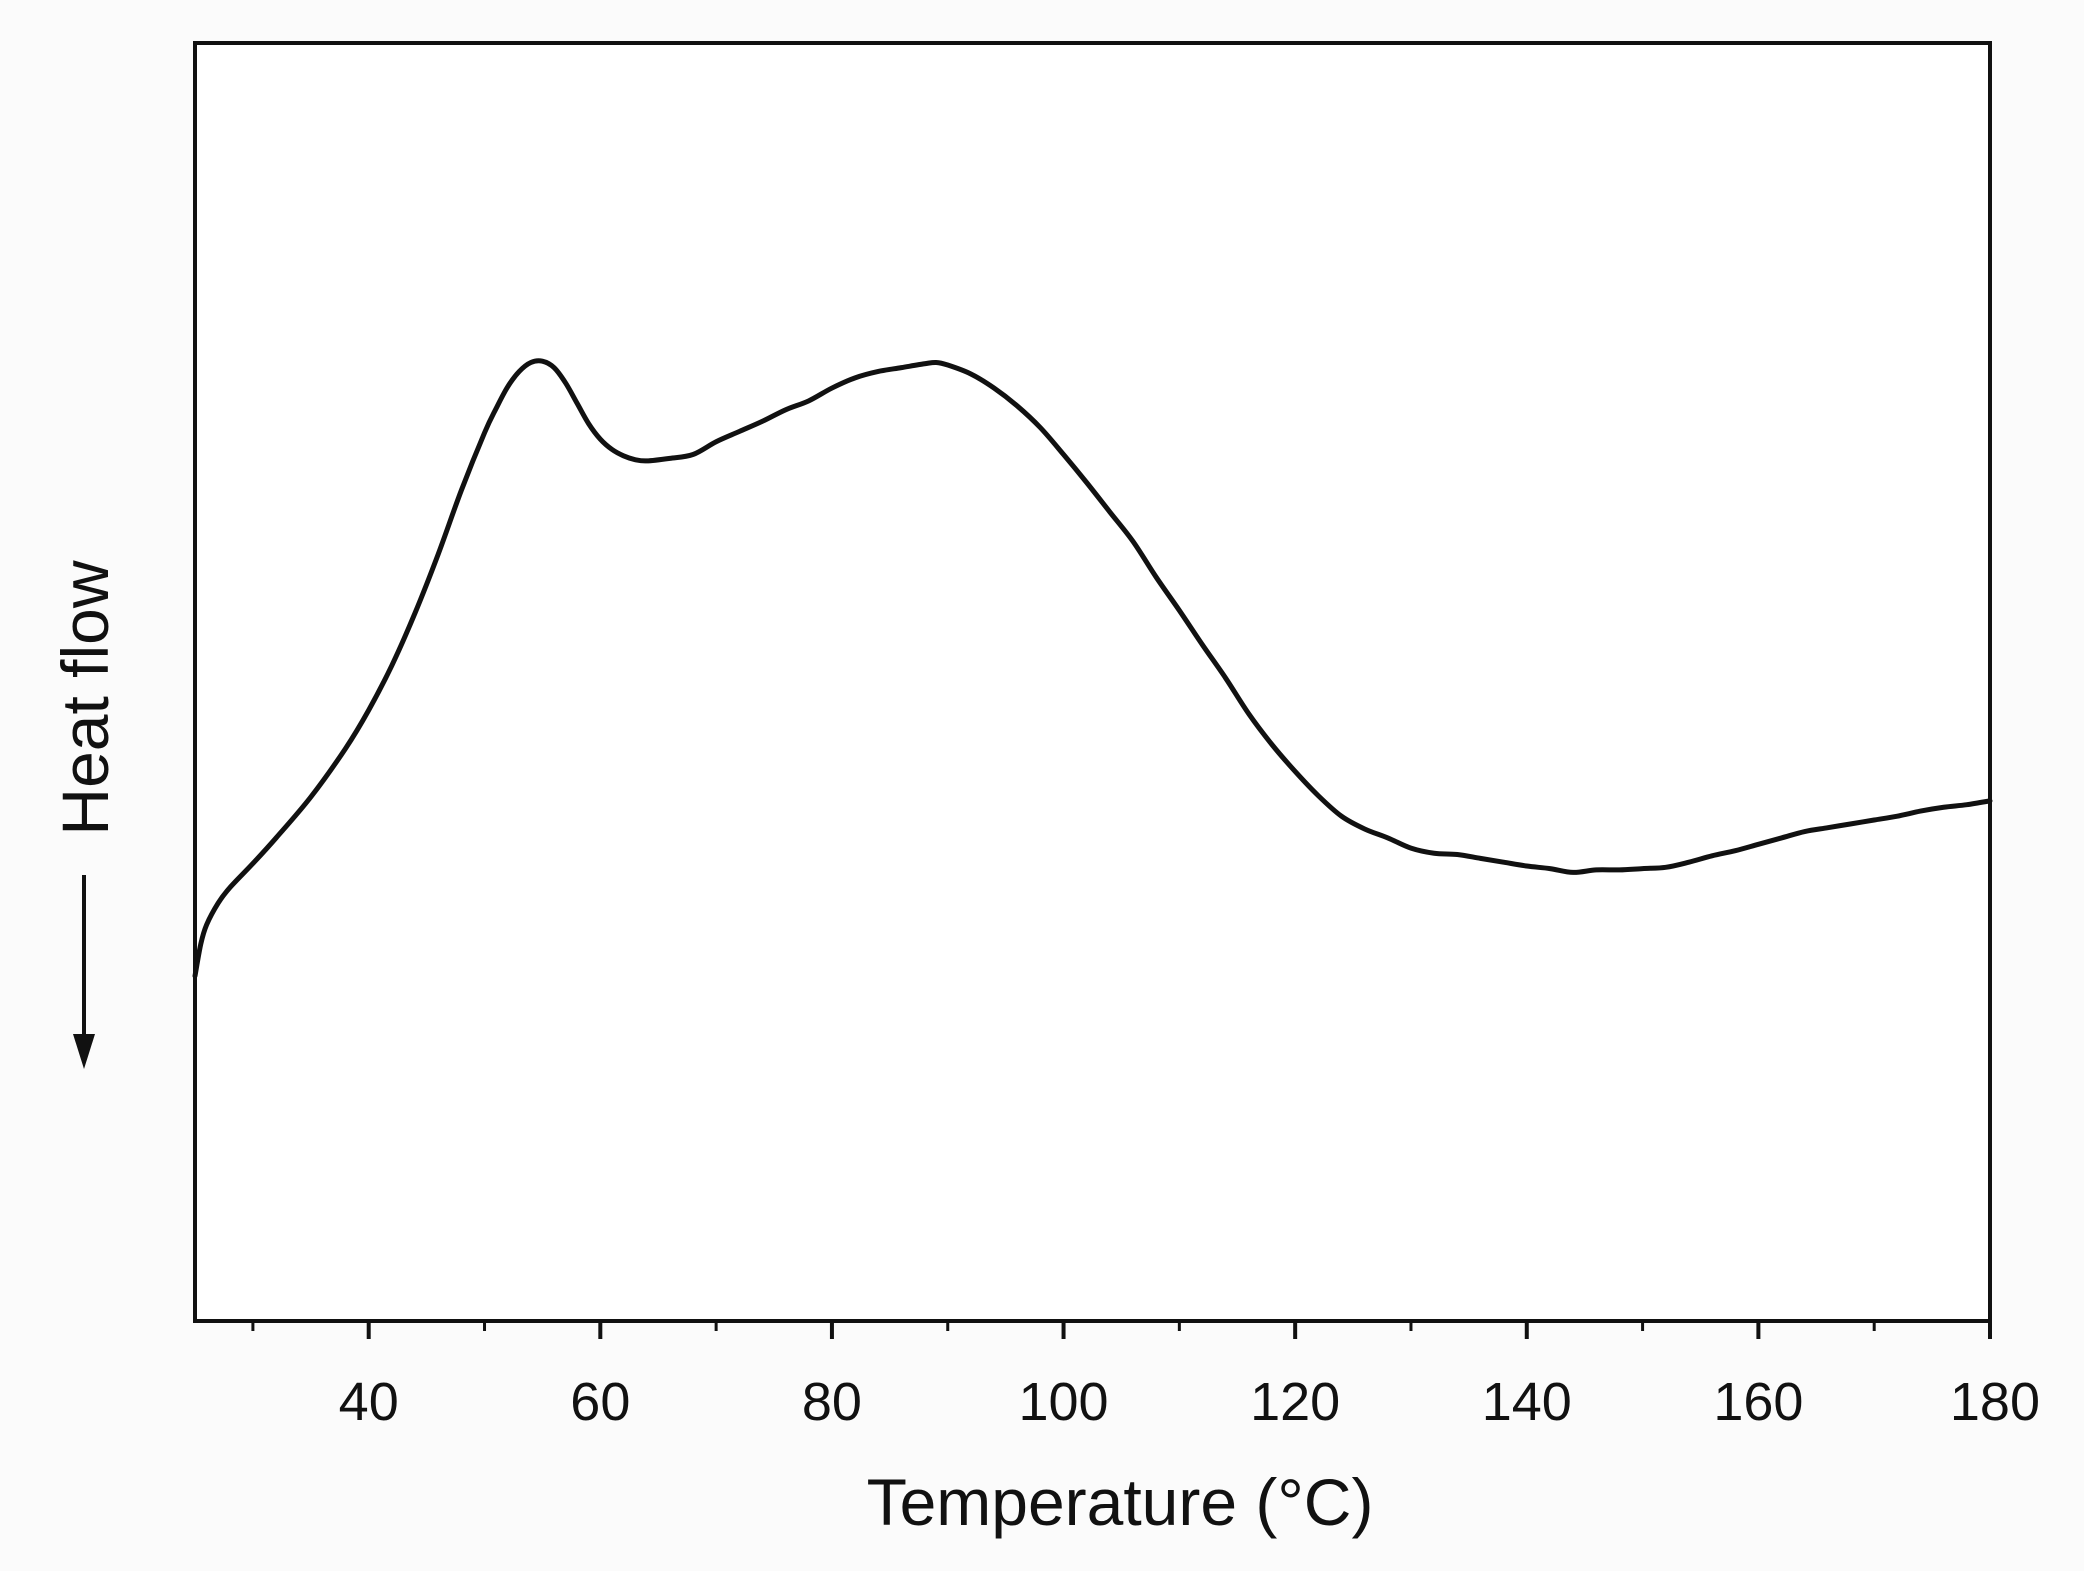 Image resolution: width=2084 pixels, height=1571 pixels. What do you see at coordinates (1995, 1402) in the screenshot?
I see `x-tick-label: 180` at bounding box center [1995, 1402].